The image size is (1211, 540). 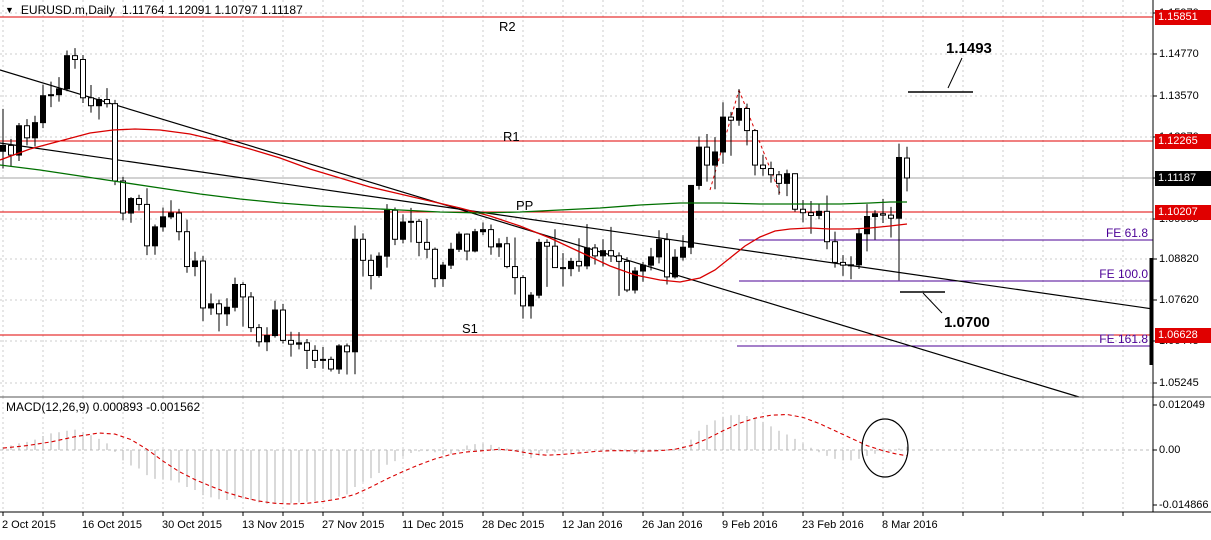 What do you see at coordinates (507, 26) in the screenshot?
I see `pivot-label-r2: R2` at bounding box center [507, 26].